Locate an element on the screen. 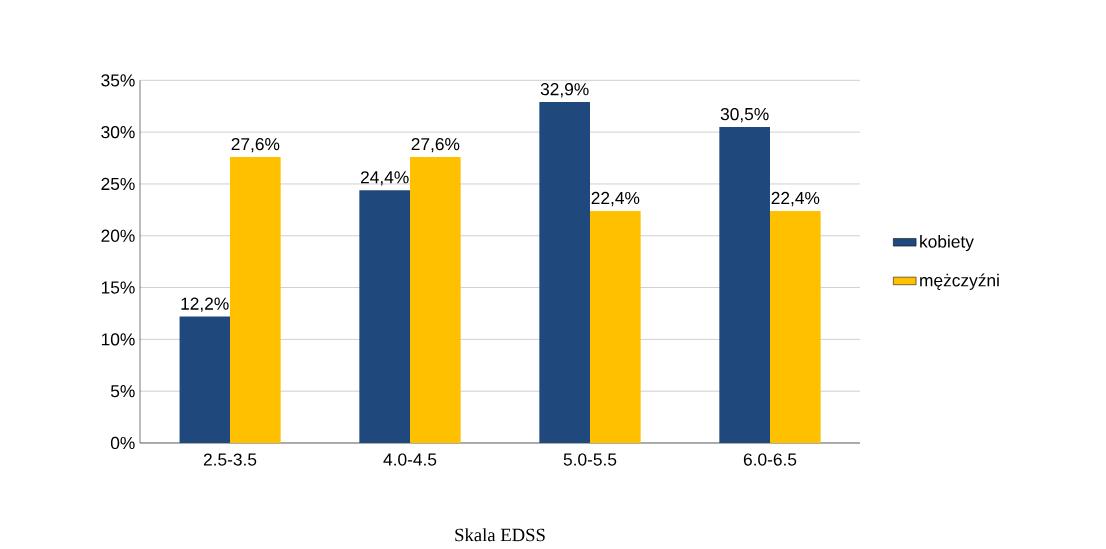 Image resolution: width=1106 pixels, height=549 pixels. data-label: 32,9% is located at coordinates (564, 90).